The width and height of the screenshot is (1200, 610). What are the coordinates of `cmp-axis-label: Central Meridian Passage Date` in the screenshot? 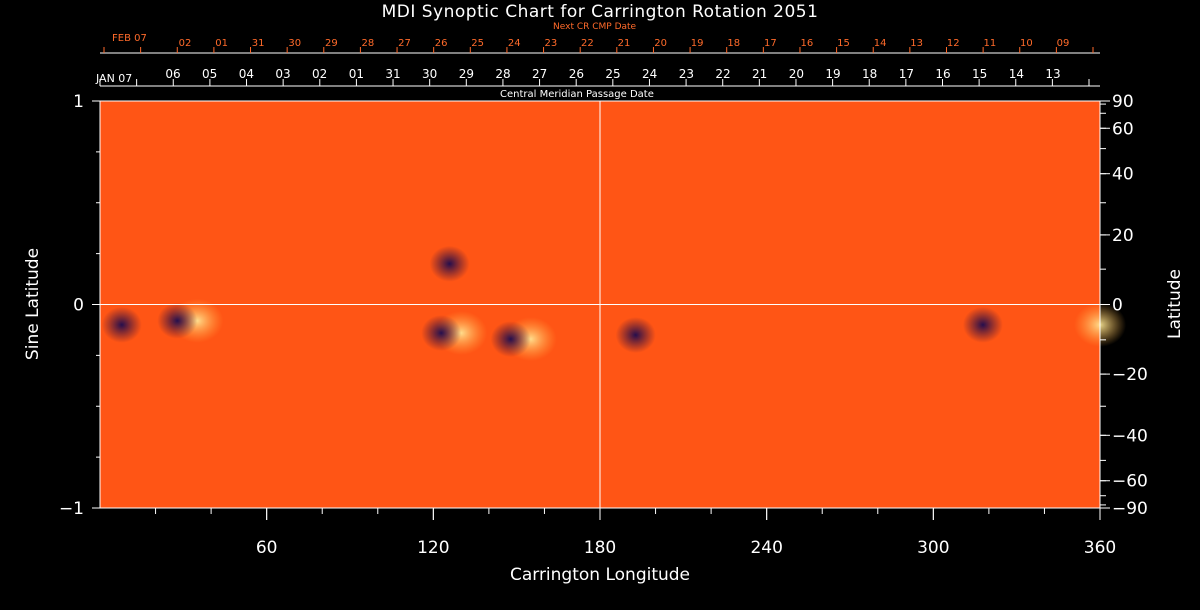 It's located at (577, 94).